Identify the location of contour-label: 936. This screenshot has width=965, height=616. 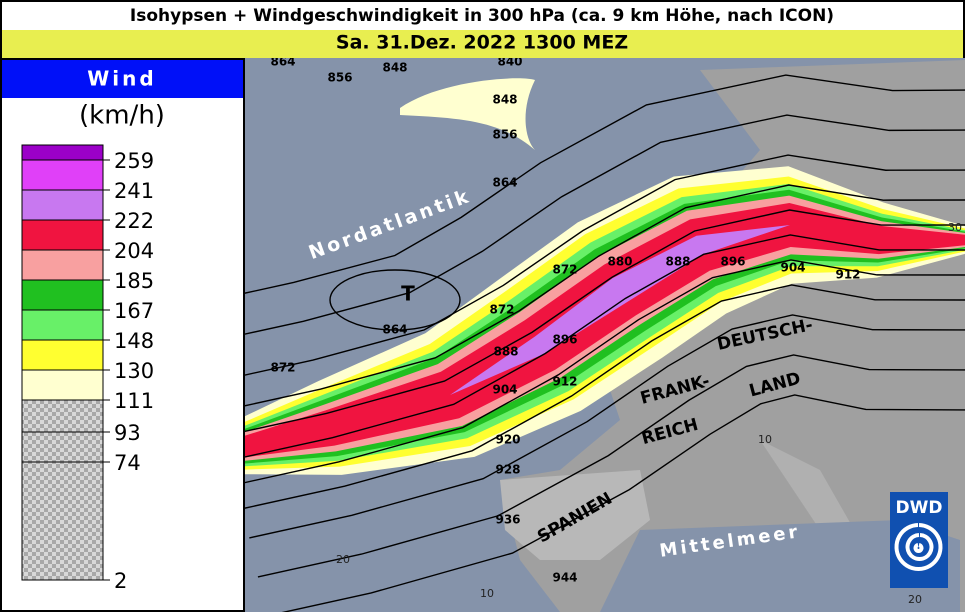
(507, 520).